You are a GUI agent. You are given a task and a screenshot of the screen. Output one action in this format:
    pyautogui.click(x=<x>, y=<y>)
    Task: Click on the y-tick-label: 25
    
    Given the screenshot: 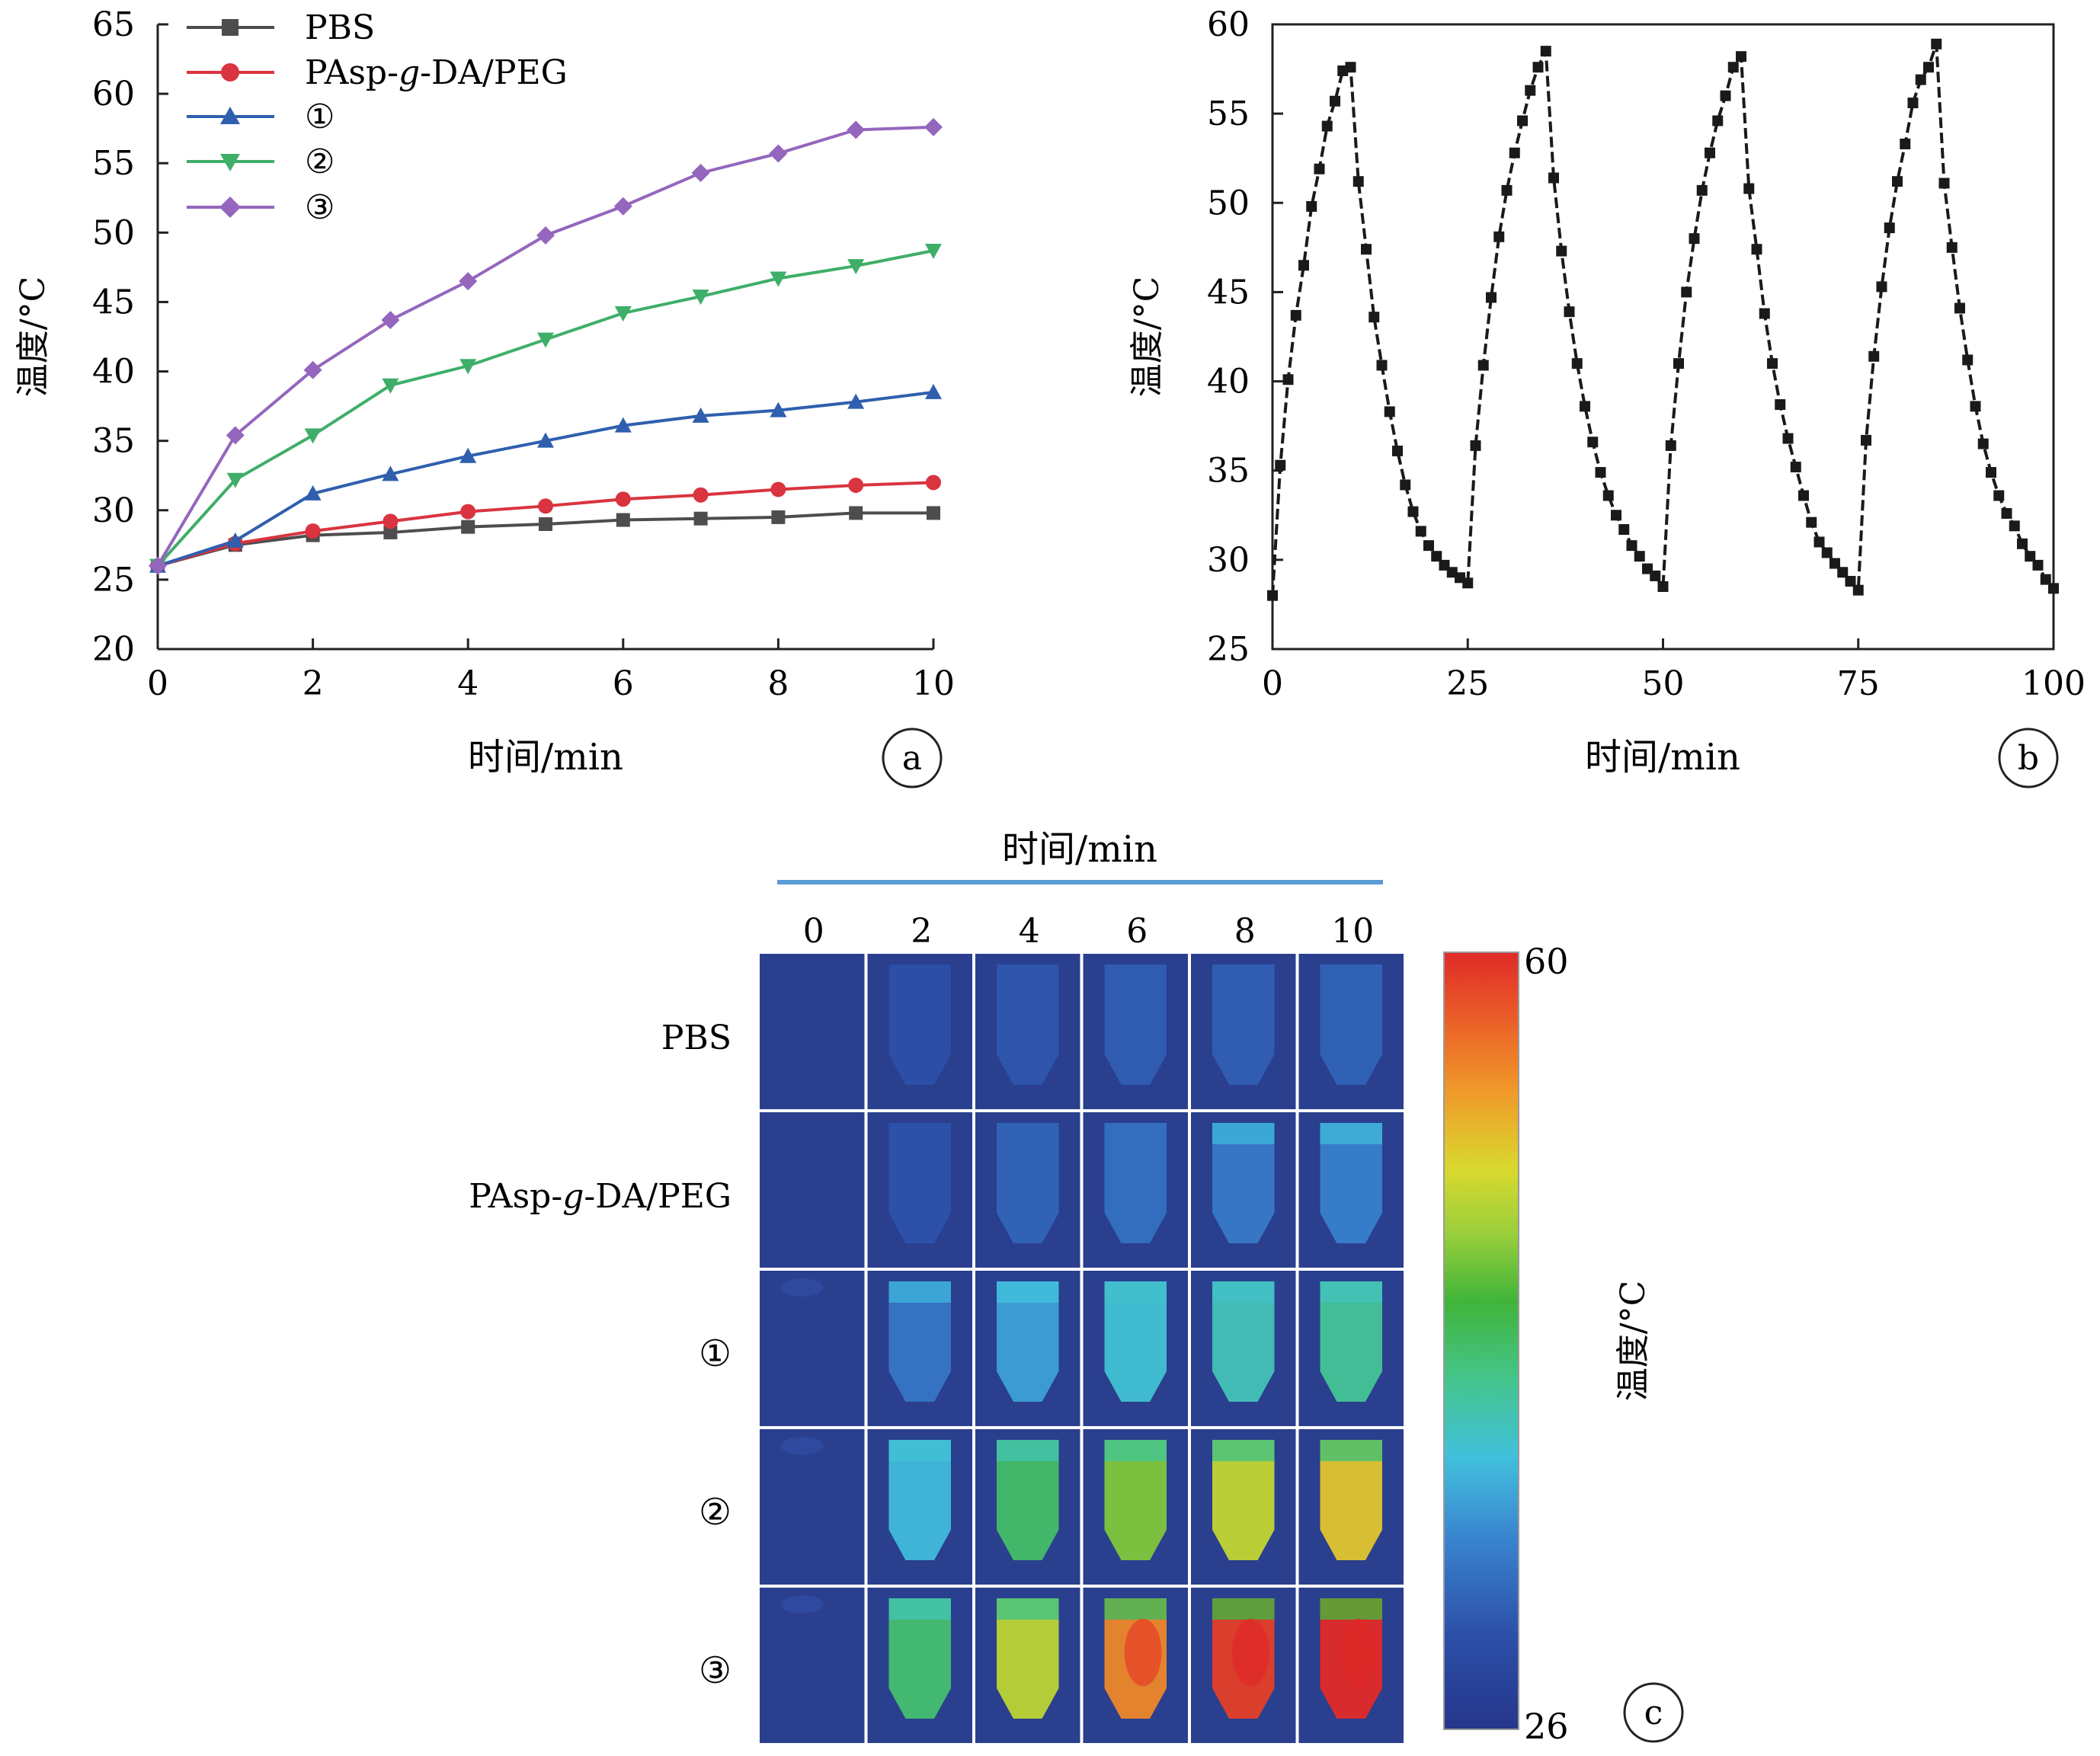 What is the action you would take?
    pyautogui.click(x=1228, y=649)
    